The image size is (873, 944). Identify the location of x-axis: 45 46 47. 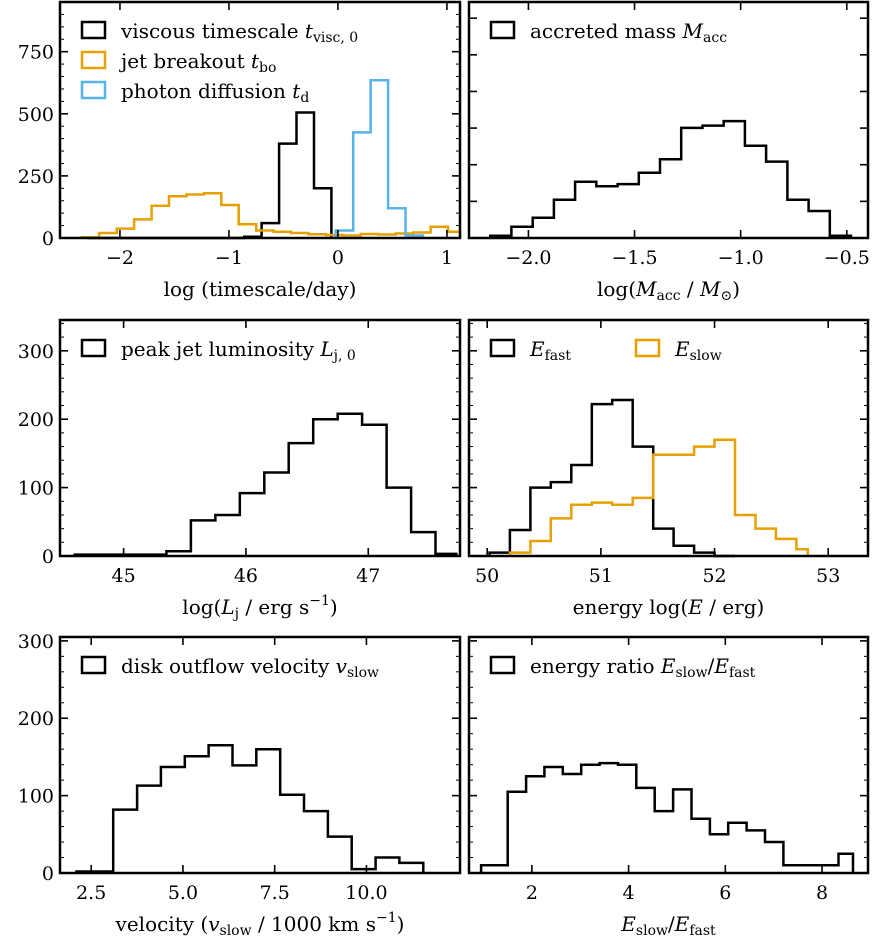
(246, 453).